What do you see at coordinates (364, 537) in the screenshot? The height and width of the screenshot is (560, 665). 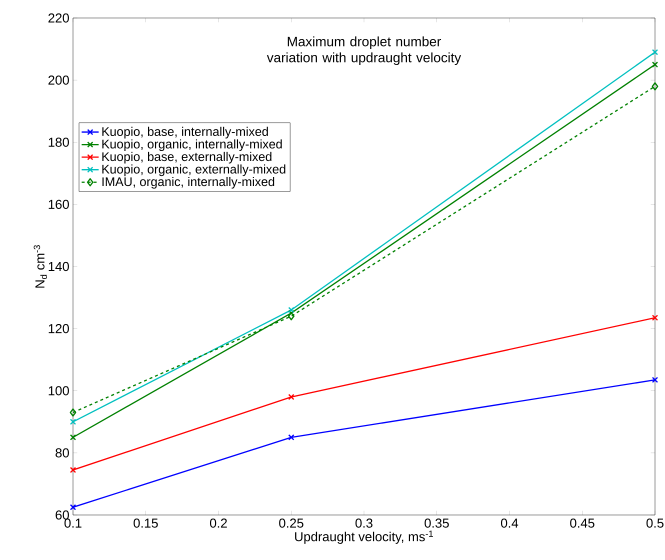 I see `x-axis-title: Updraught velocity, ms$^{-1}$` at bounding box center [364, 537].